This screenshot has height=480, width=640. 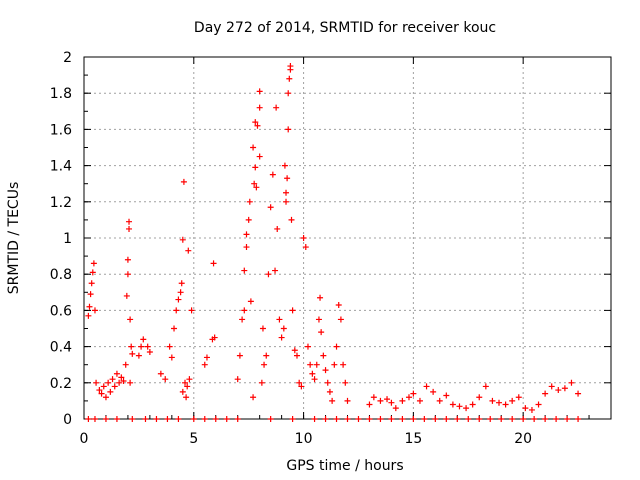 What do you see at coordinates (61, 167) in the screenshot?
I see `y-tick-label: 1.4` at bounding box center [61, 167].